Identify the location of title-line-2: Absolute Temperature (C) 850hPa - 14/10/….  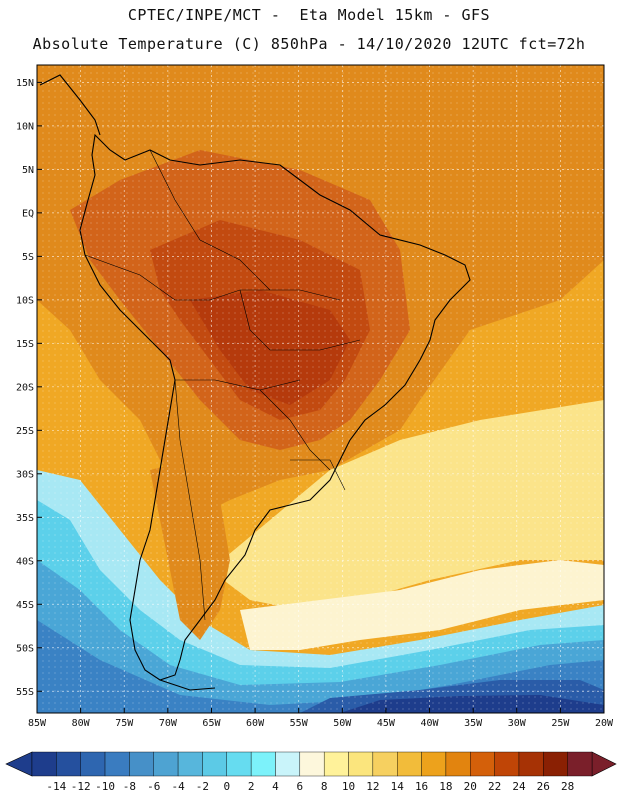
(309, 44).